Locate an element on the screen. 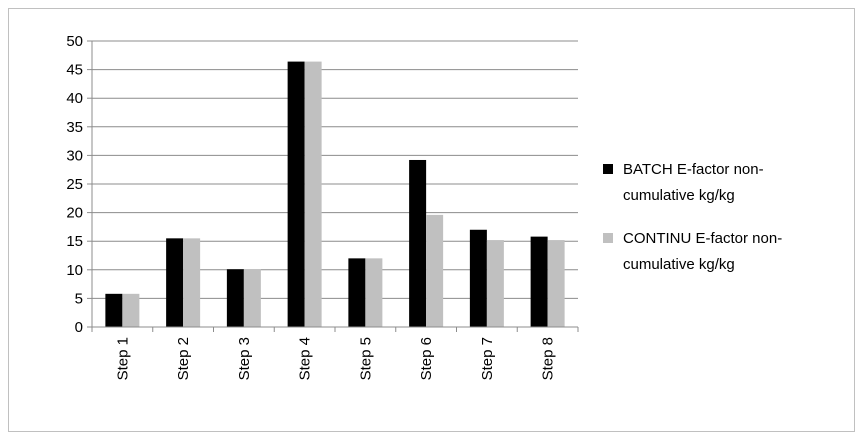  y-tick-label: 45 is located at coordinates (74, 70).